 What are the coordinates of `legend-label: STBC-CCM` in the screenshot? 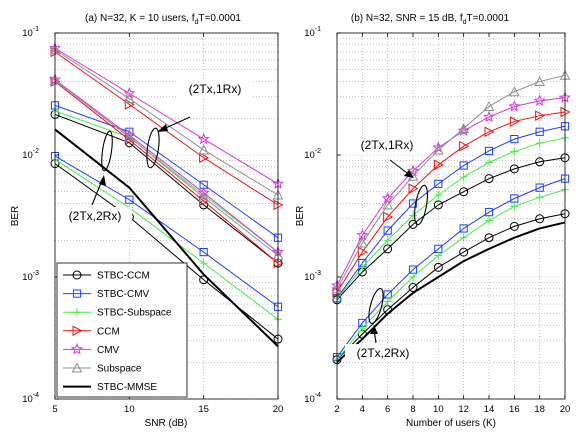 It's located at (123, 276).